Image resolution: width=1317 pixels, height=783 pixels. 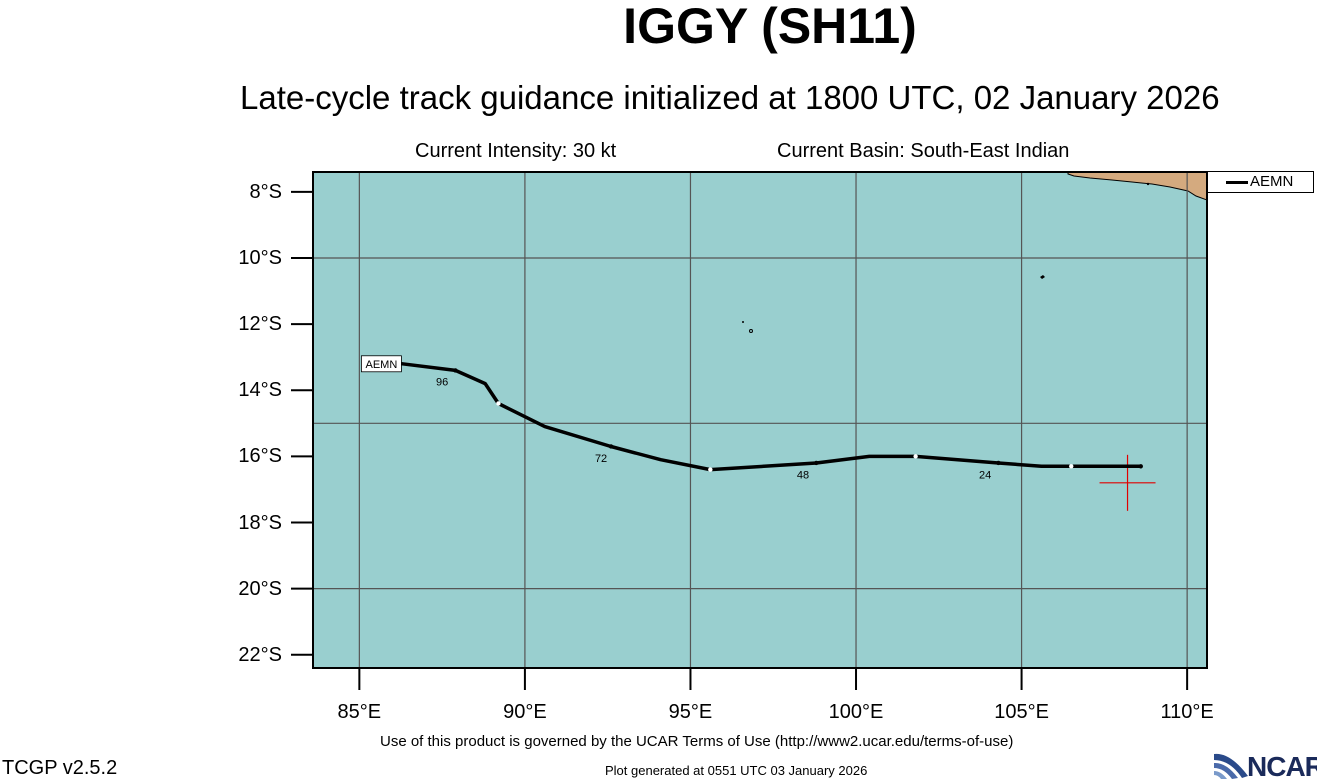 I want to click on current-intensity: Current Intensity: 30 kt, so click(x=516, y=151).